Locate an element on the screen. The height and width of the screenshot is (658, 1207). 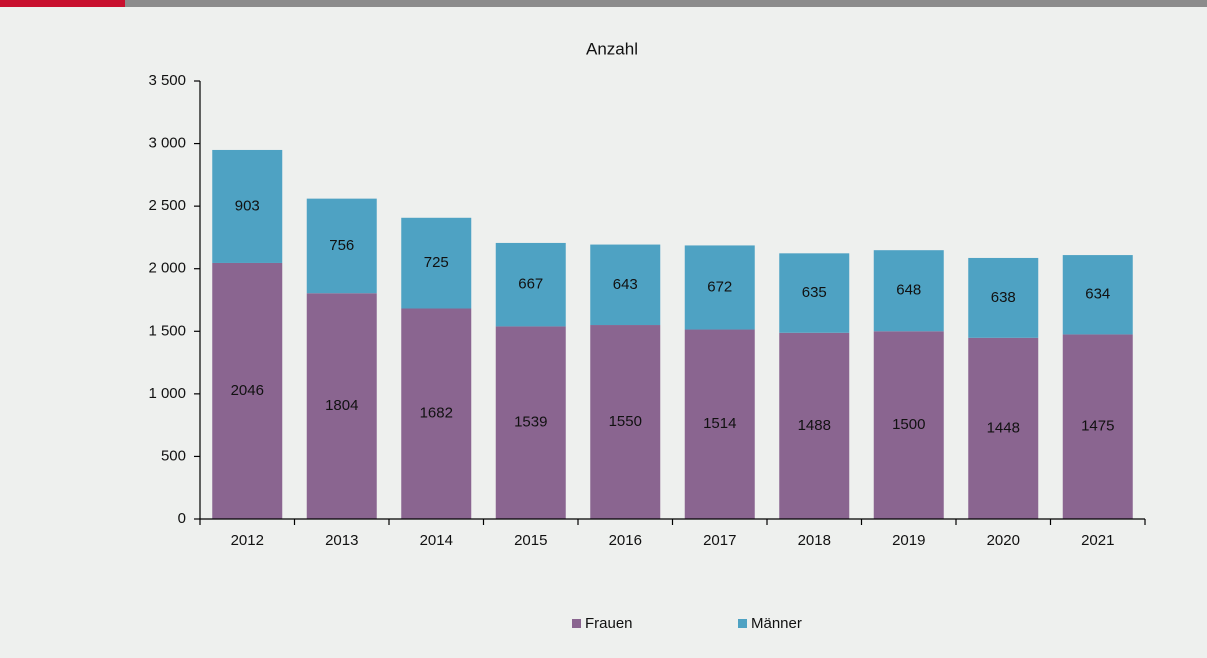
data-label: 2046 is located at coordinates (247, 390).